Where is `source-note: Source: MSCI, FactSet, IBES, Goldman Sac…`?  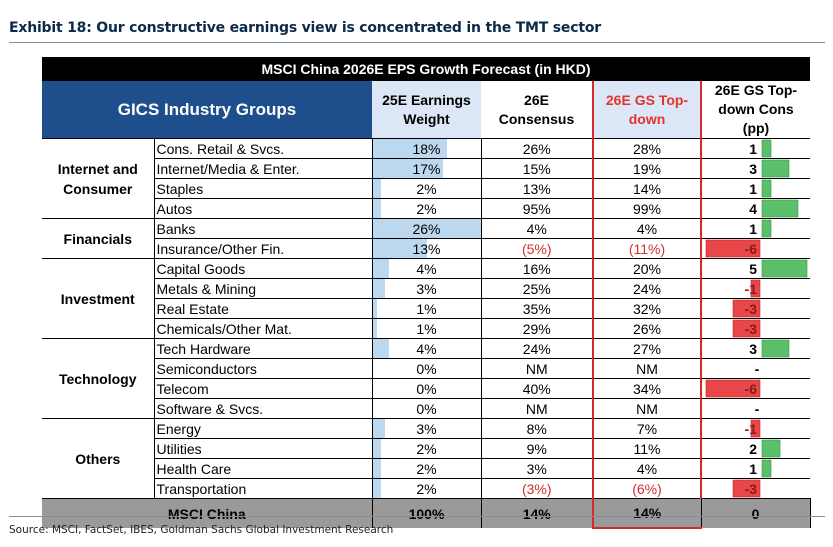 source-note: Source: MSCI, FactSet, IBES, Goldman Sac… is located at coordinates (201, 530).